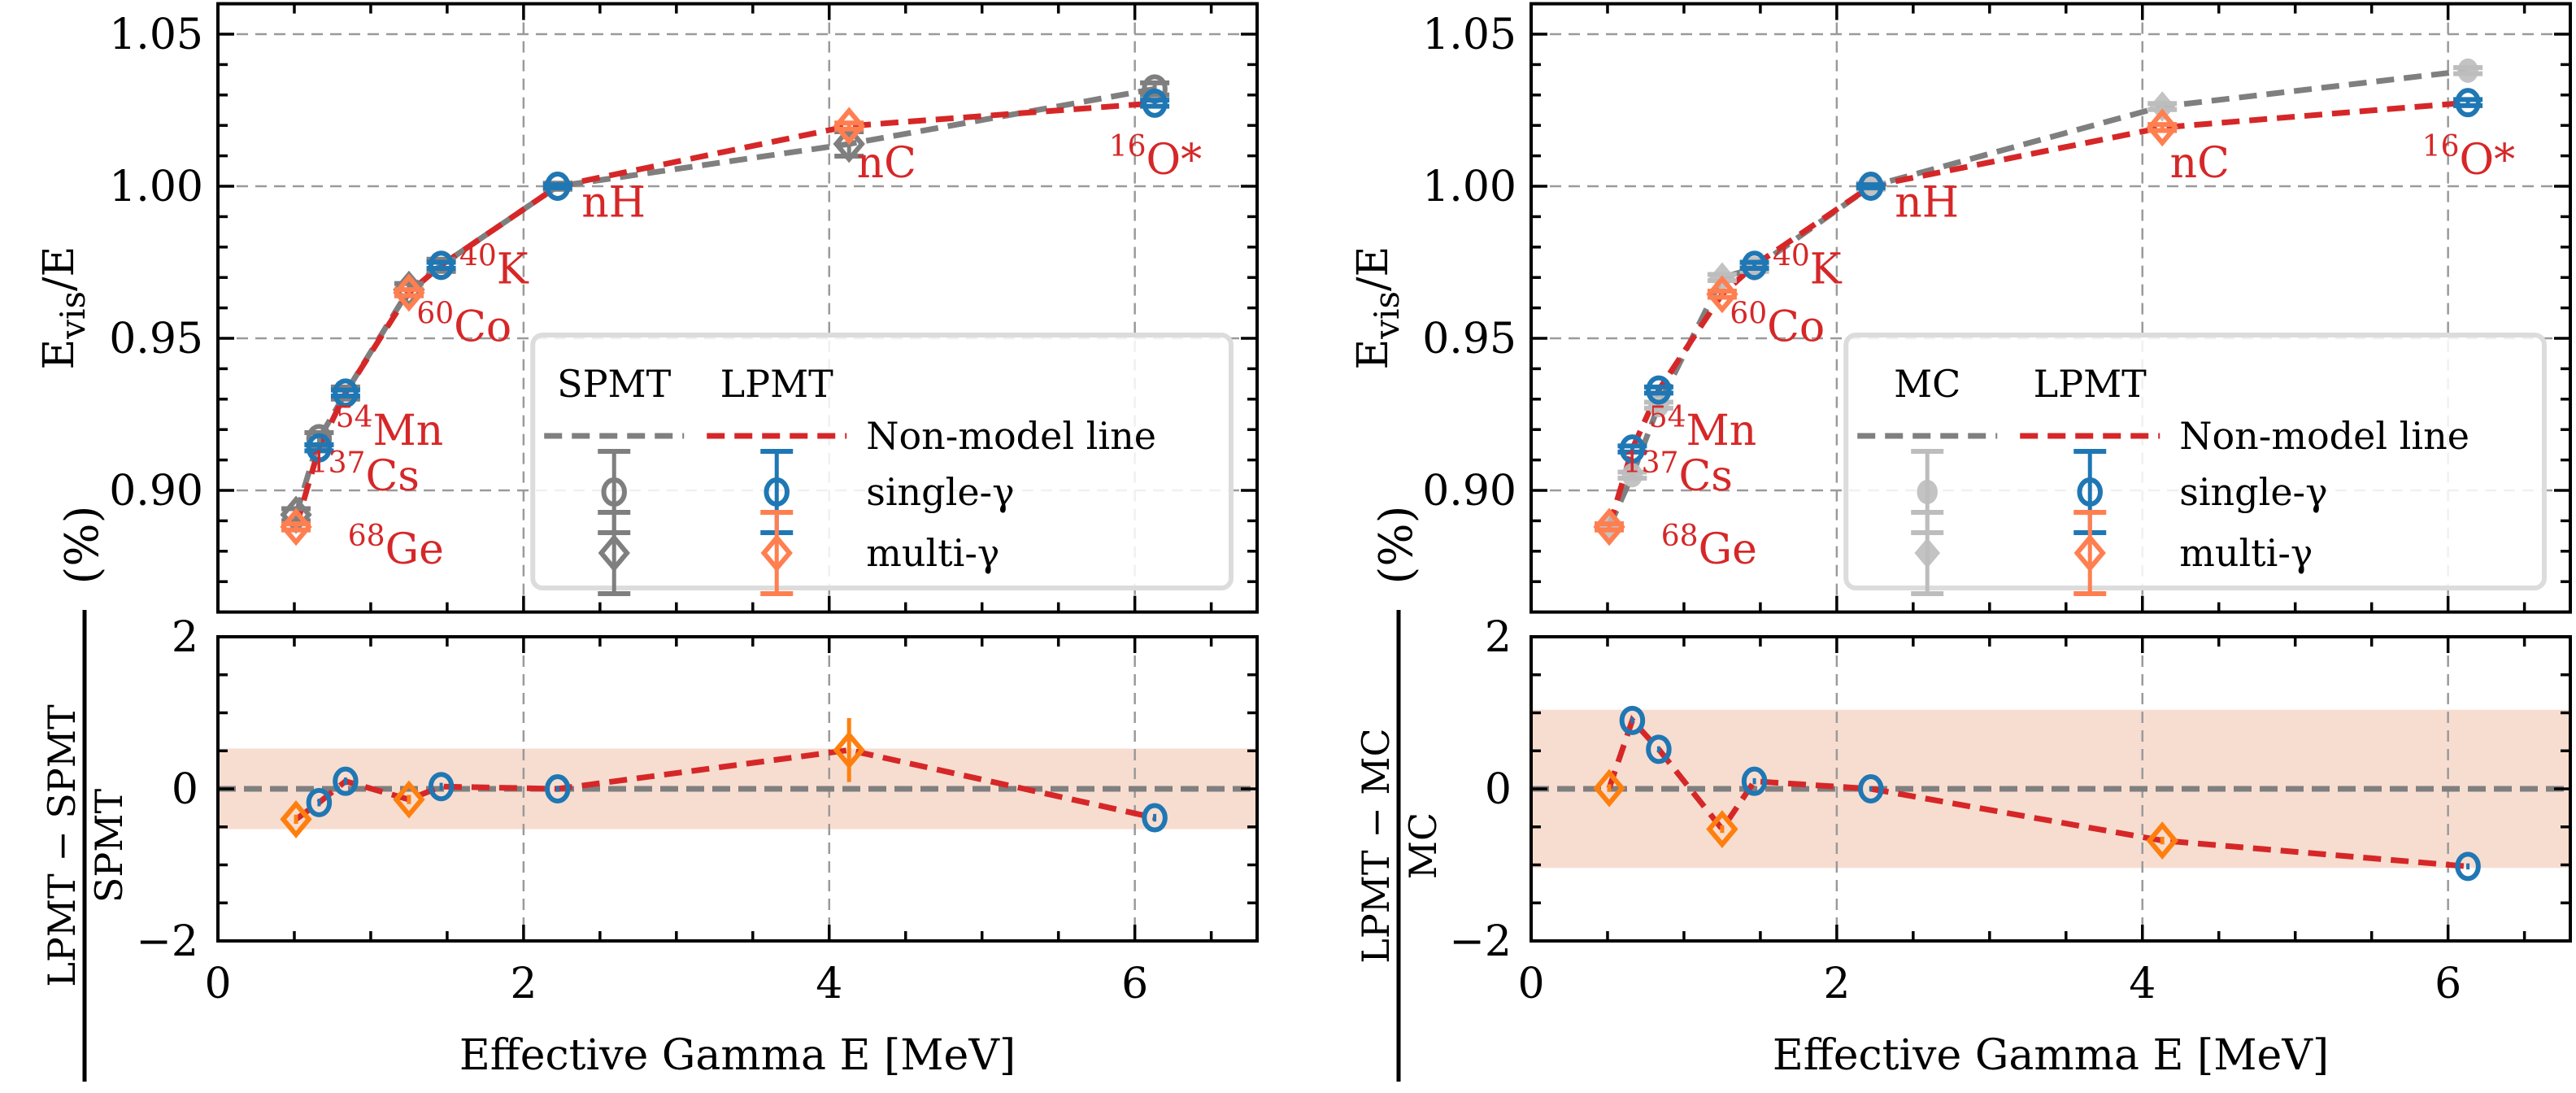 This screenshot has width=2576, height=1093. Describe the element at coordinates (523, 984) in the screenshot. I see `x-tick-label: 2` at that location.